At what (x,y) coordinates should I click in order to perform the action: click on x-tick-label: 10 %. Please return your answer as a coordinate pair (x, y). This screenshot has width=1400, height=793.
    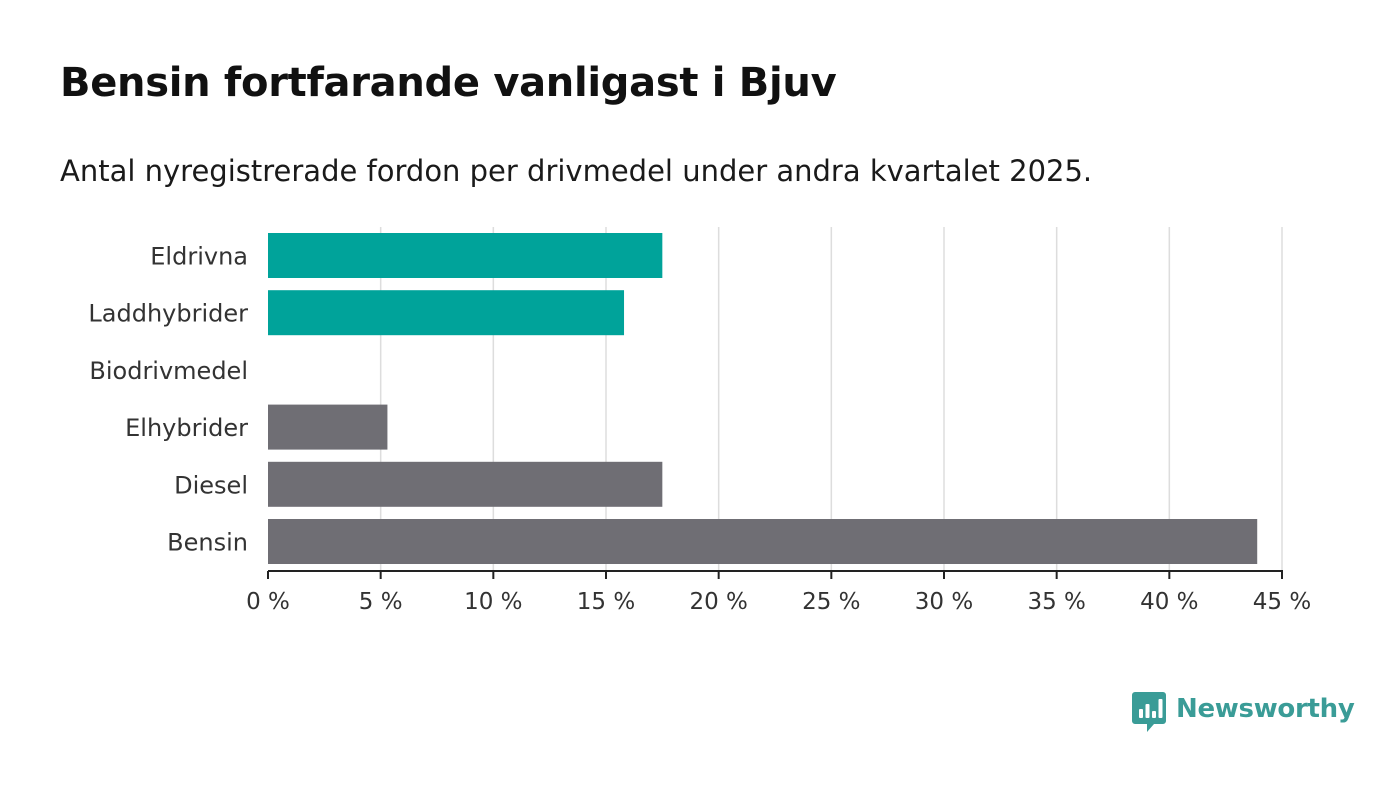
    Looking at the image, I should click on (493, 602).